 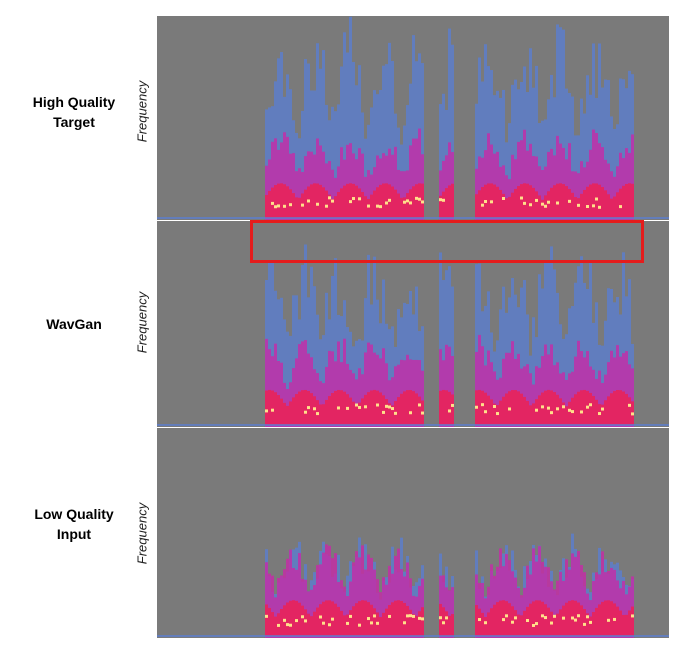 What do you see at coordinates (447, 241) in the screenshot?
I see `highlight-box` at bounding box center [447, 241].